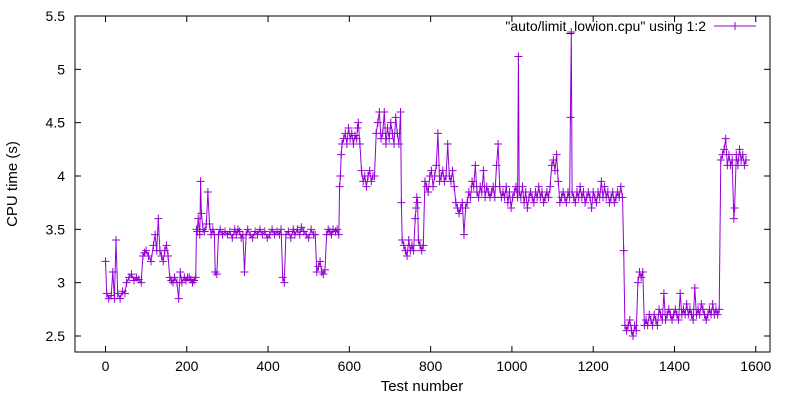  What do you see at coordinates (187, 366) in the screenshot?
I see `x-tick-label: 200` at bounding box center [187, 366].